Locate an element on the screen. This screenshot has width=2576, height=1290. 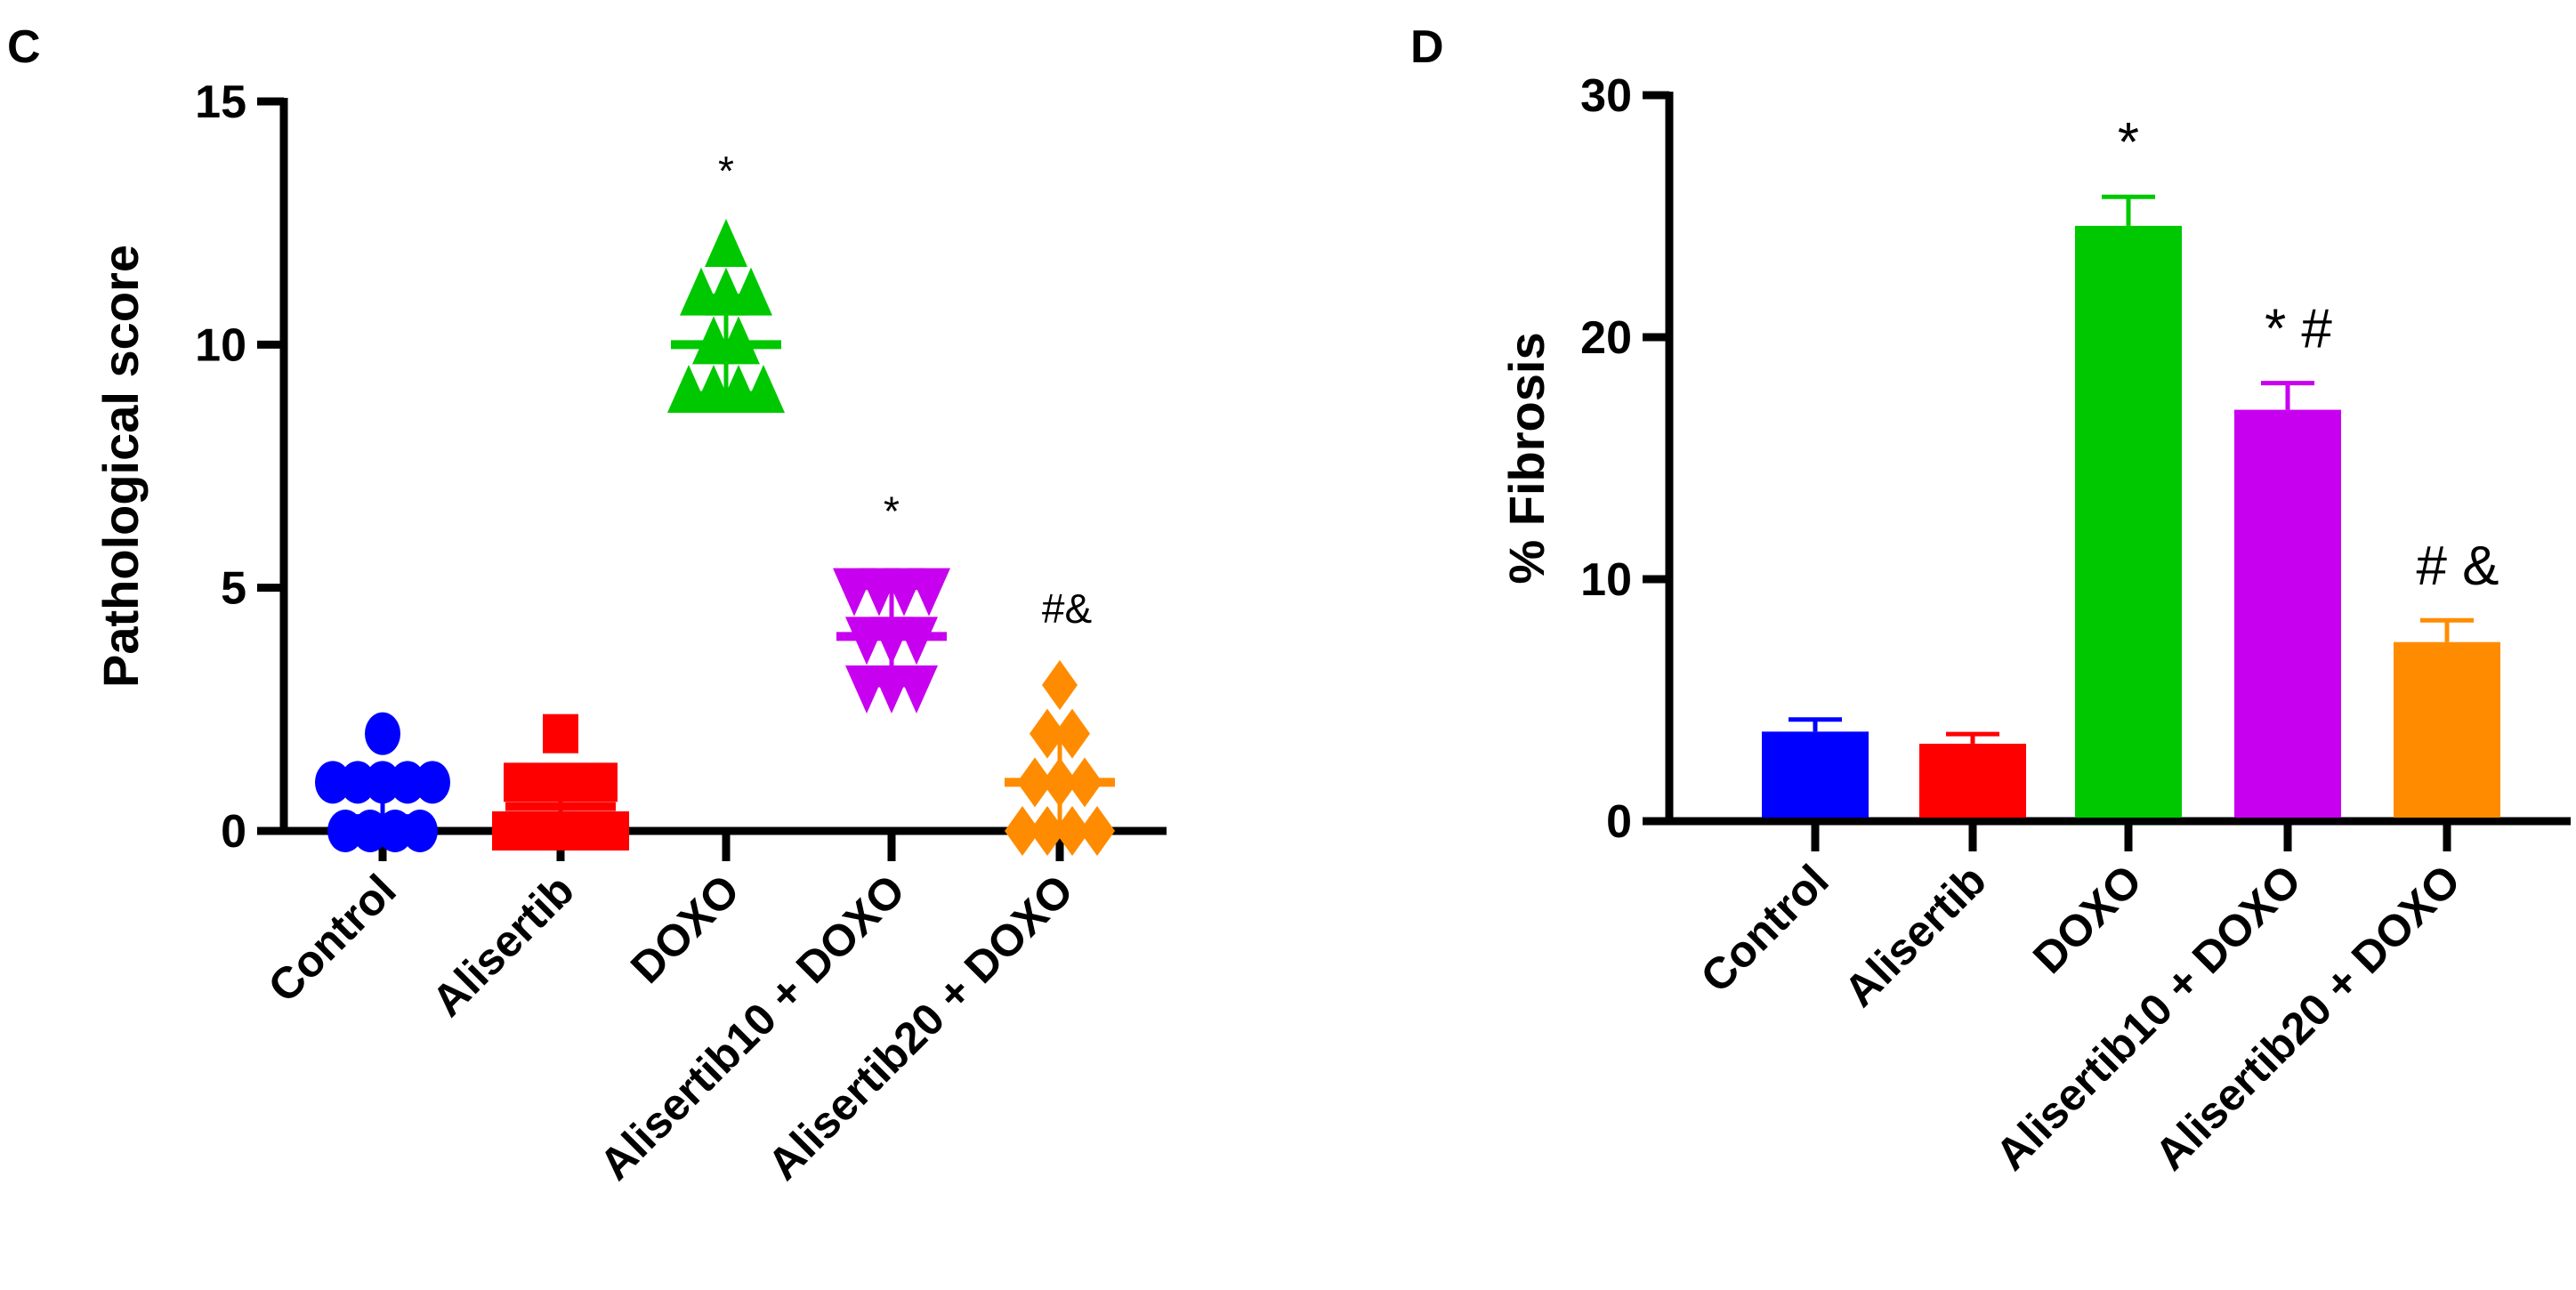
y-axis-label-c: Pathological score is located at coordinates (121, 467).